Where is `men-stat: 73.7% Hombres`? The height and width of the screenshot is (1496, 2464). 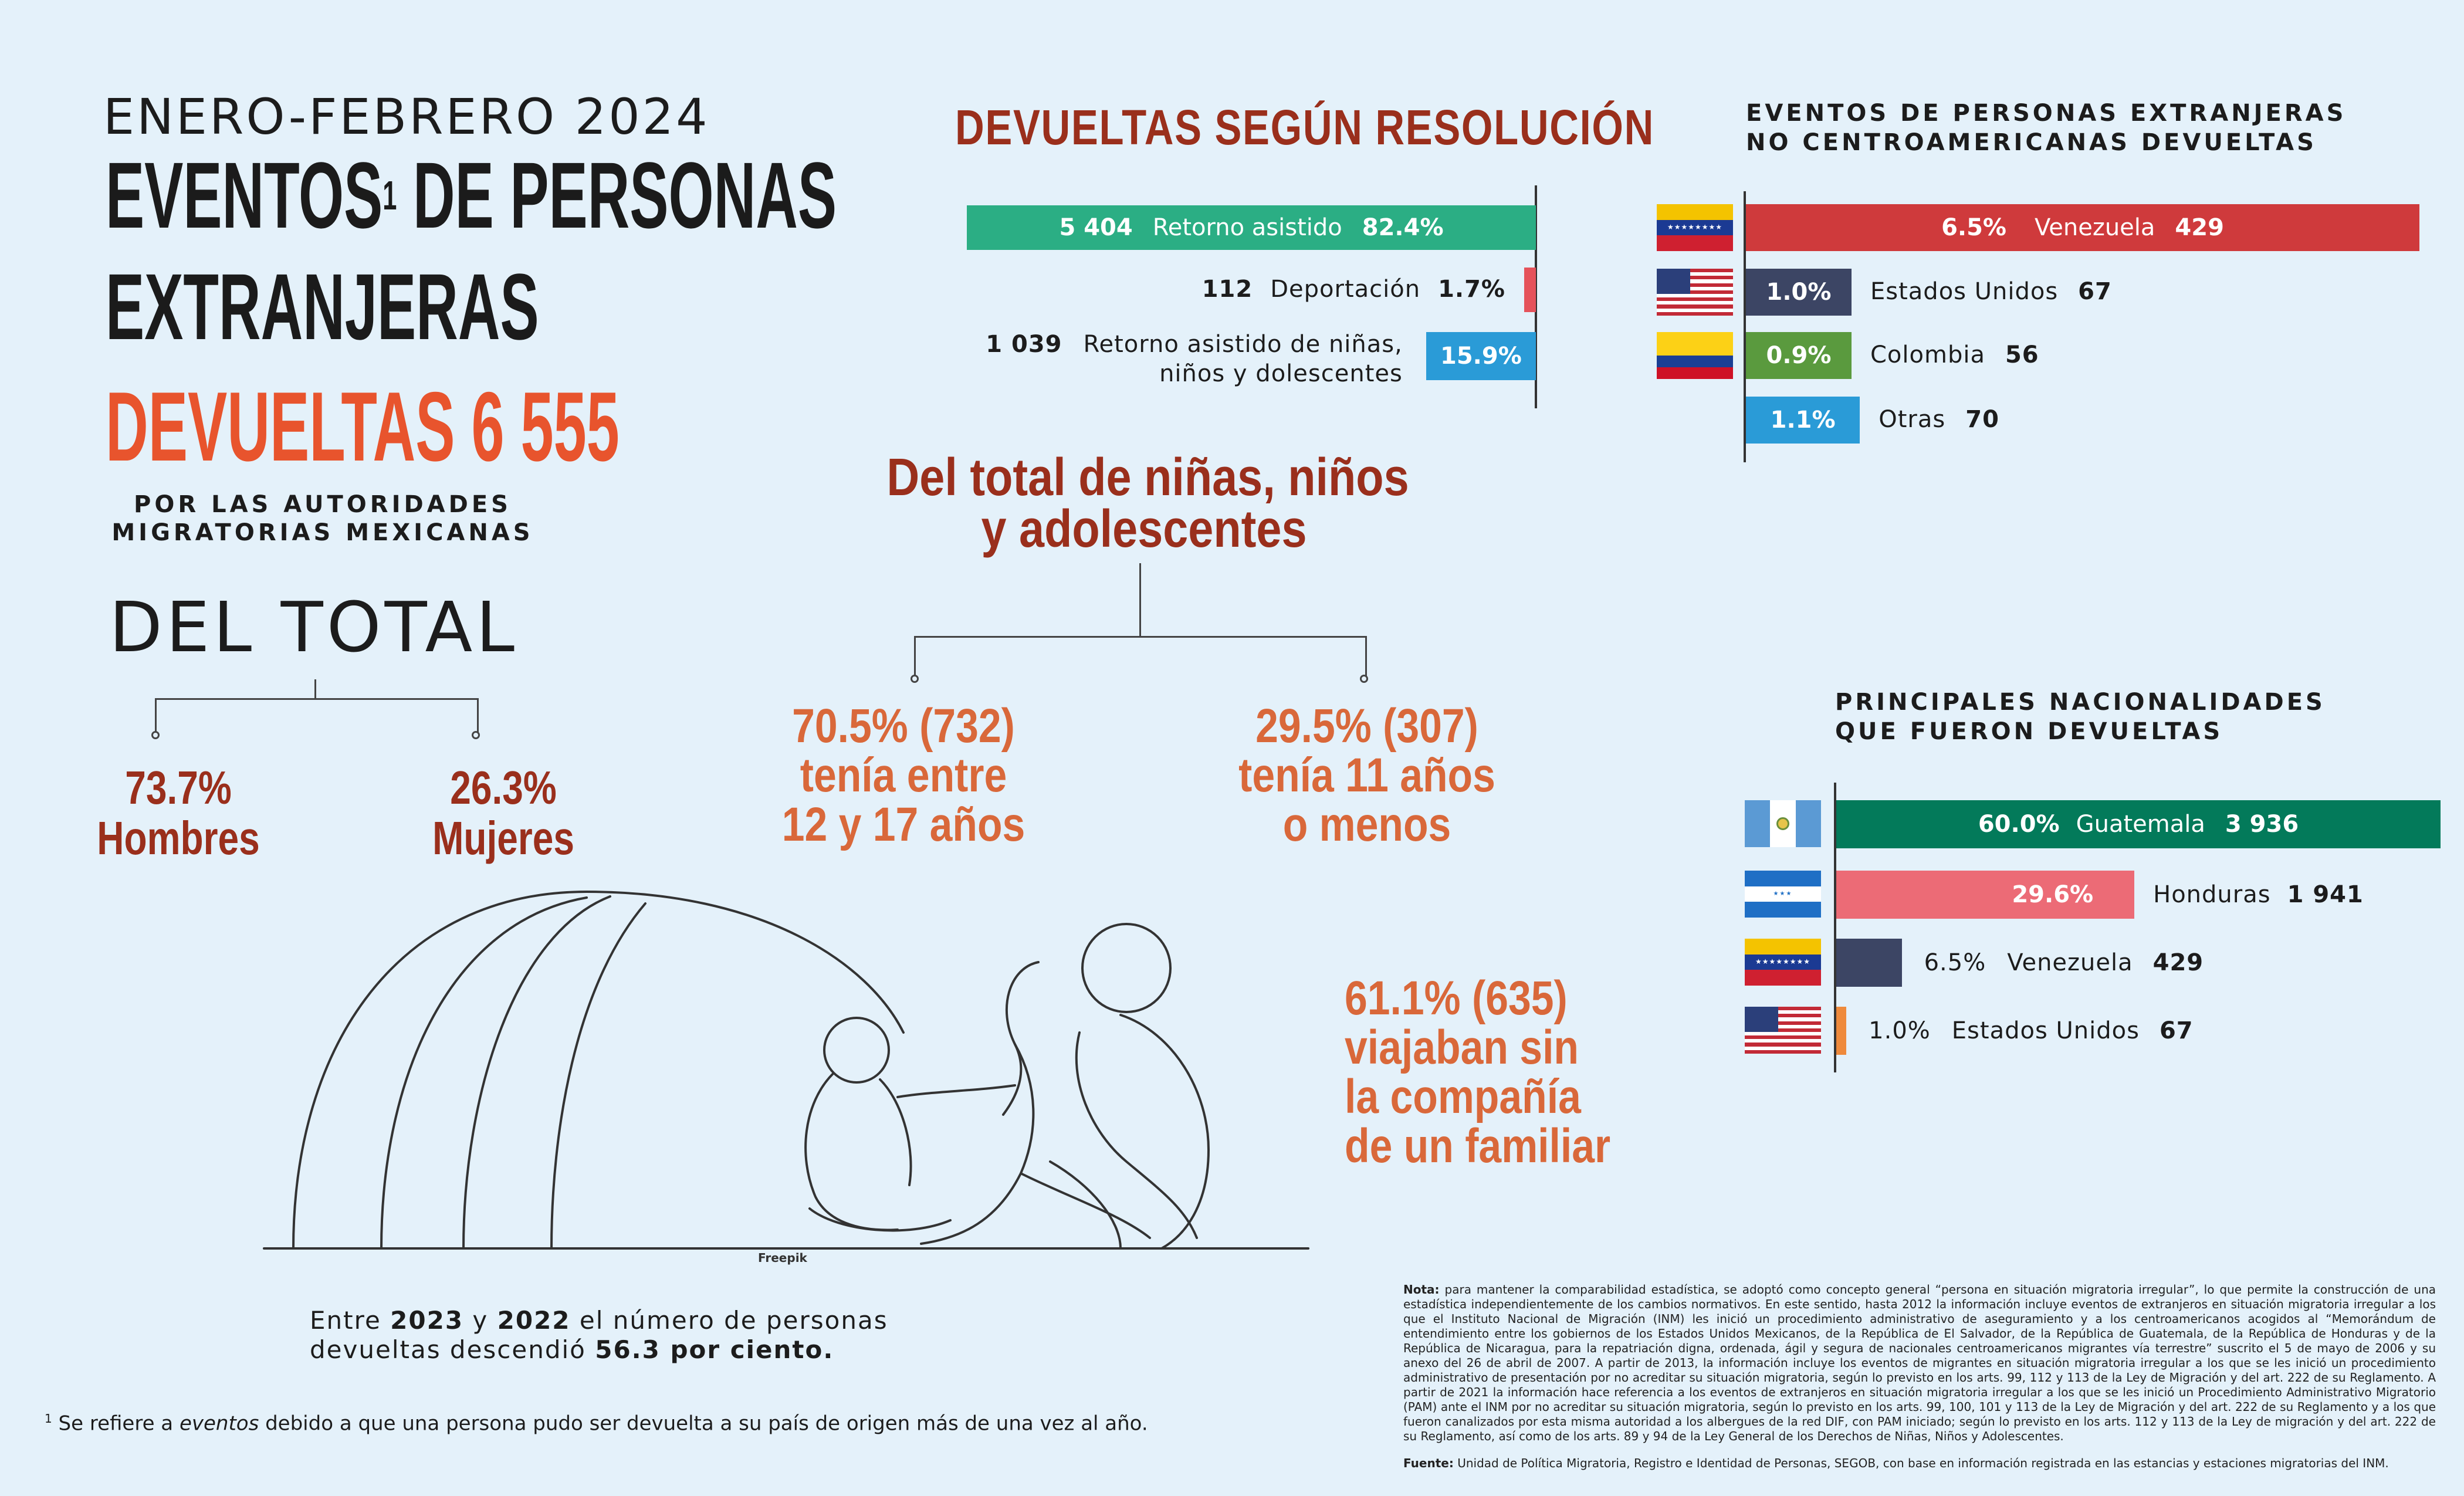
men-stat: 73.7% Hombres is located at coordinates (178, 812).